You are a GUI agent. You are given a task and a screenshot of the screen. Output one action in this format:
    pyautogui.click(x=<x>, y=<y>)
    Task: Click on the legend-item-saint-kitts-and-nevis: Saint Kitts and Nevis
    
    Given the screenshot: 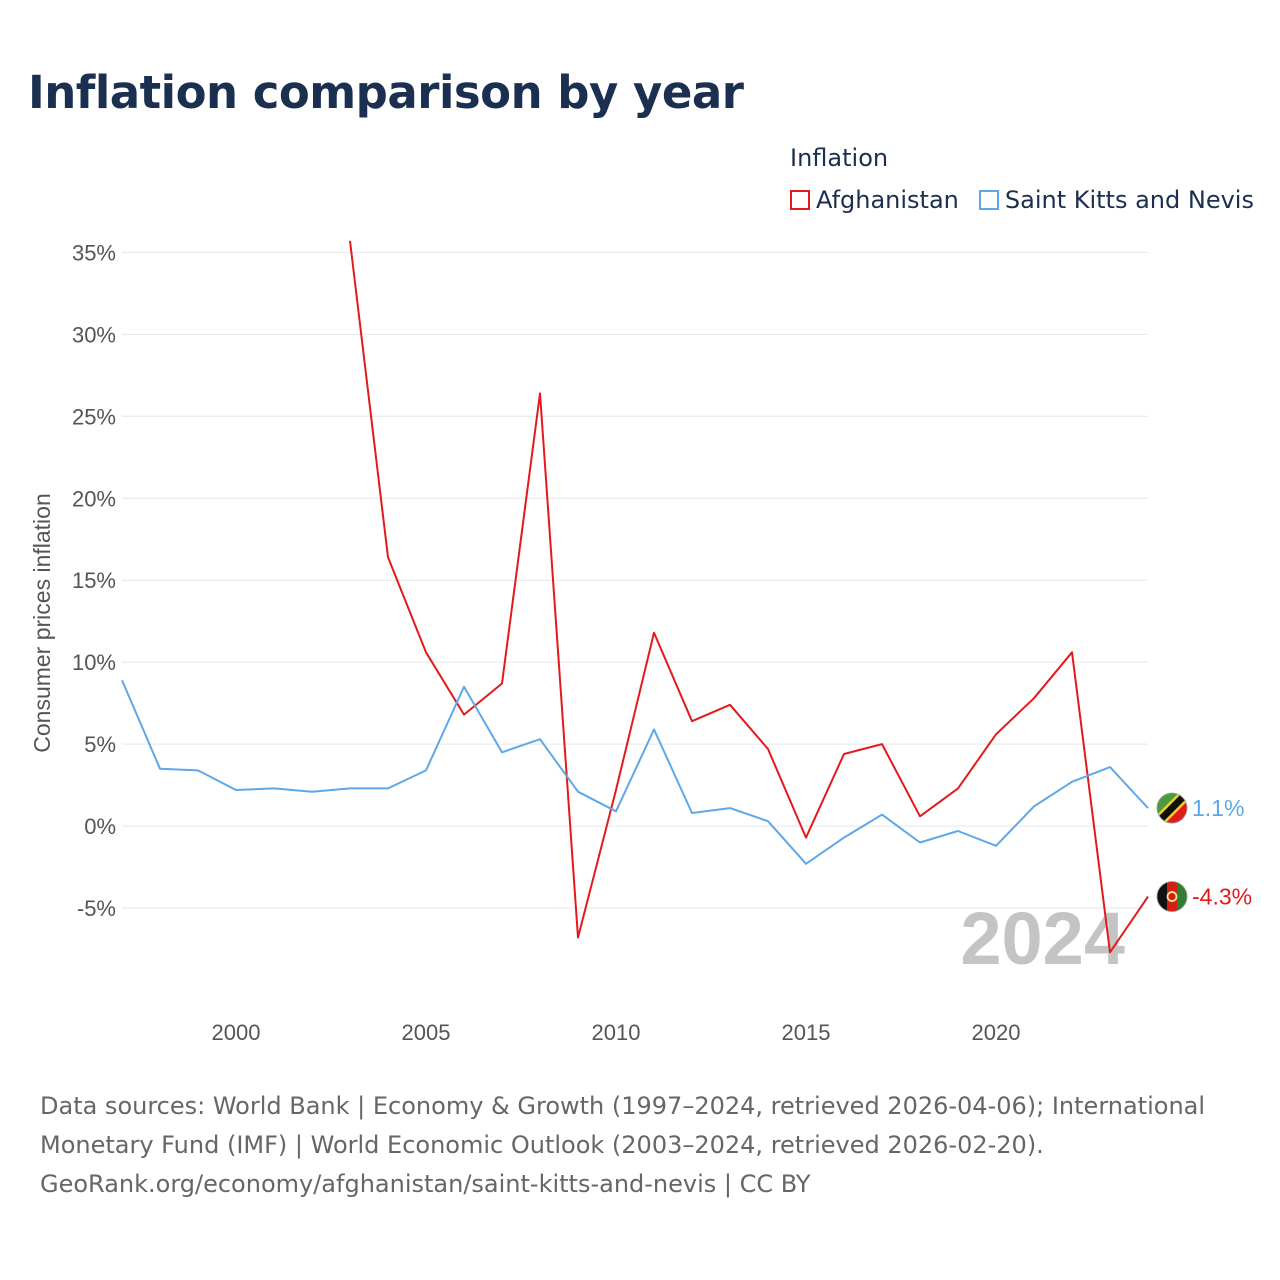 What is the action you would take?
    pyautogui.click(x=1116, y=200)
    